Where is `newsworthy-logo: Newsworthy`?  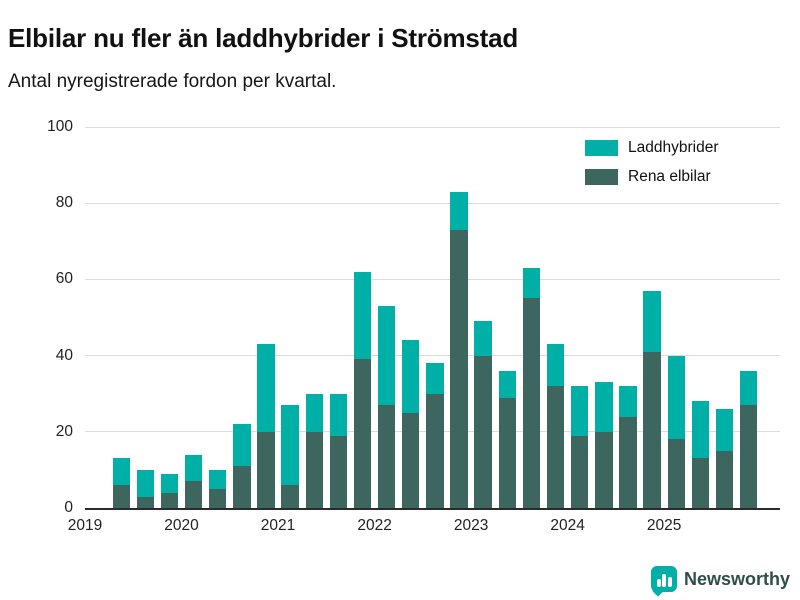 newsworthy-logo: Newsworthy is located at coordinates (720, 581).